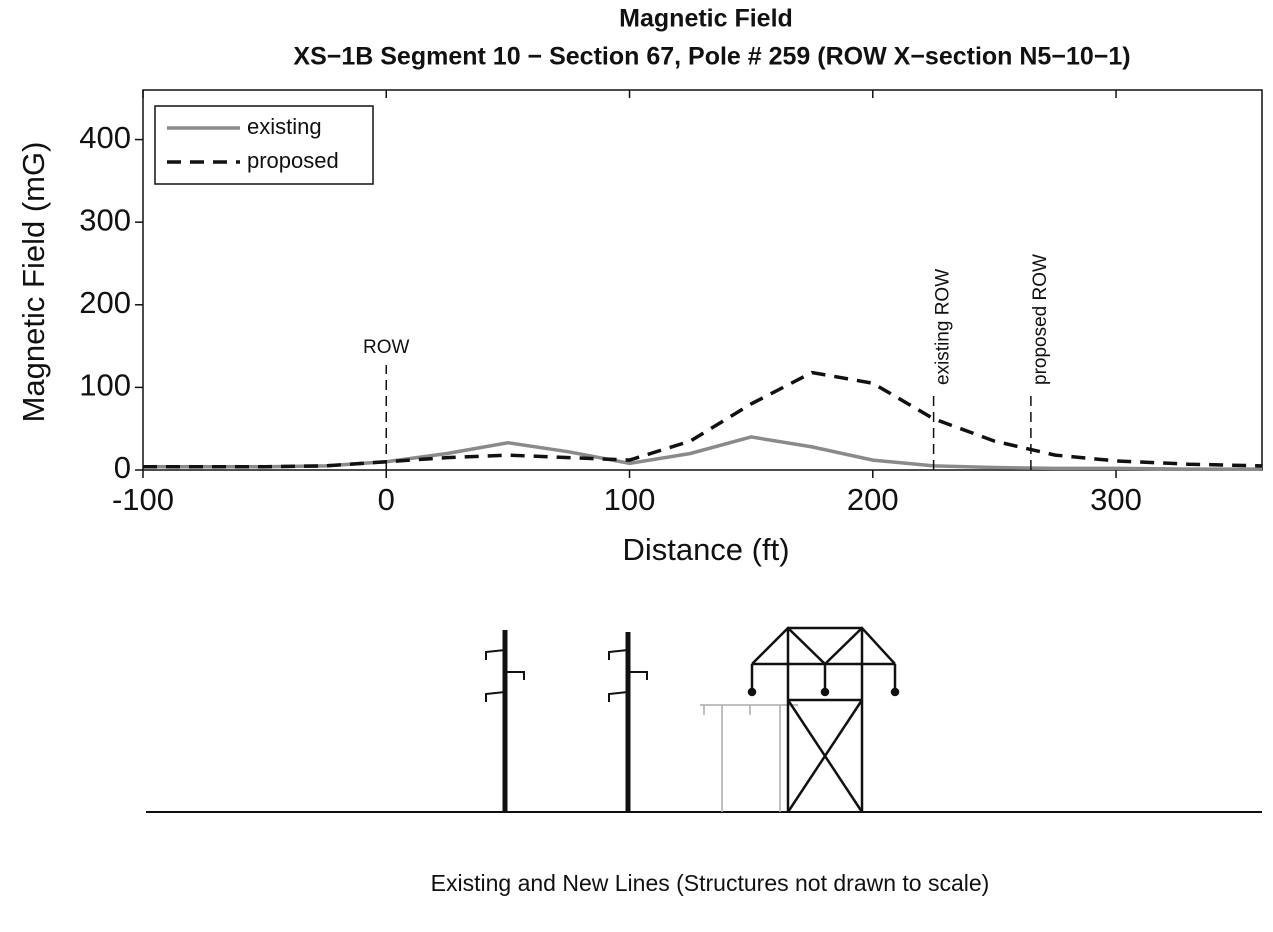 This screenshot has width=1273, height=932. What do you see at coordinates (143, 499) in the screenshot?
I see `x-tick-label: -100` at bounding box center [143, 499].